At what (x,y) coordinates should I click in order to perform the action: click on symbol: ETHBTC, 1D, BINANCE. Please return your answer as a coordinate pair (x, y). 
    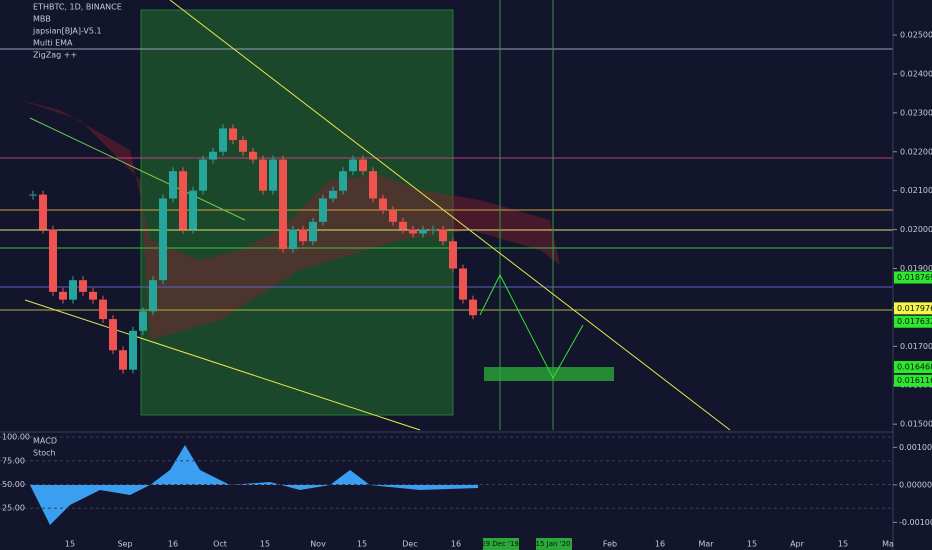
    Looking at the image, I should click on (77, 7).